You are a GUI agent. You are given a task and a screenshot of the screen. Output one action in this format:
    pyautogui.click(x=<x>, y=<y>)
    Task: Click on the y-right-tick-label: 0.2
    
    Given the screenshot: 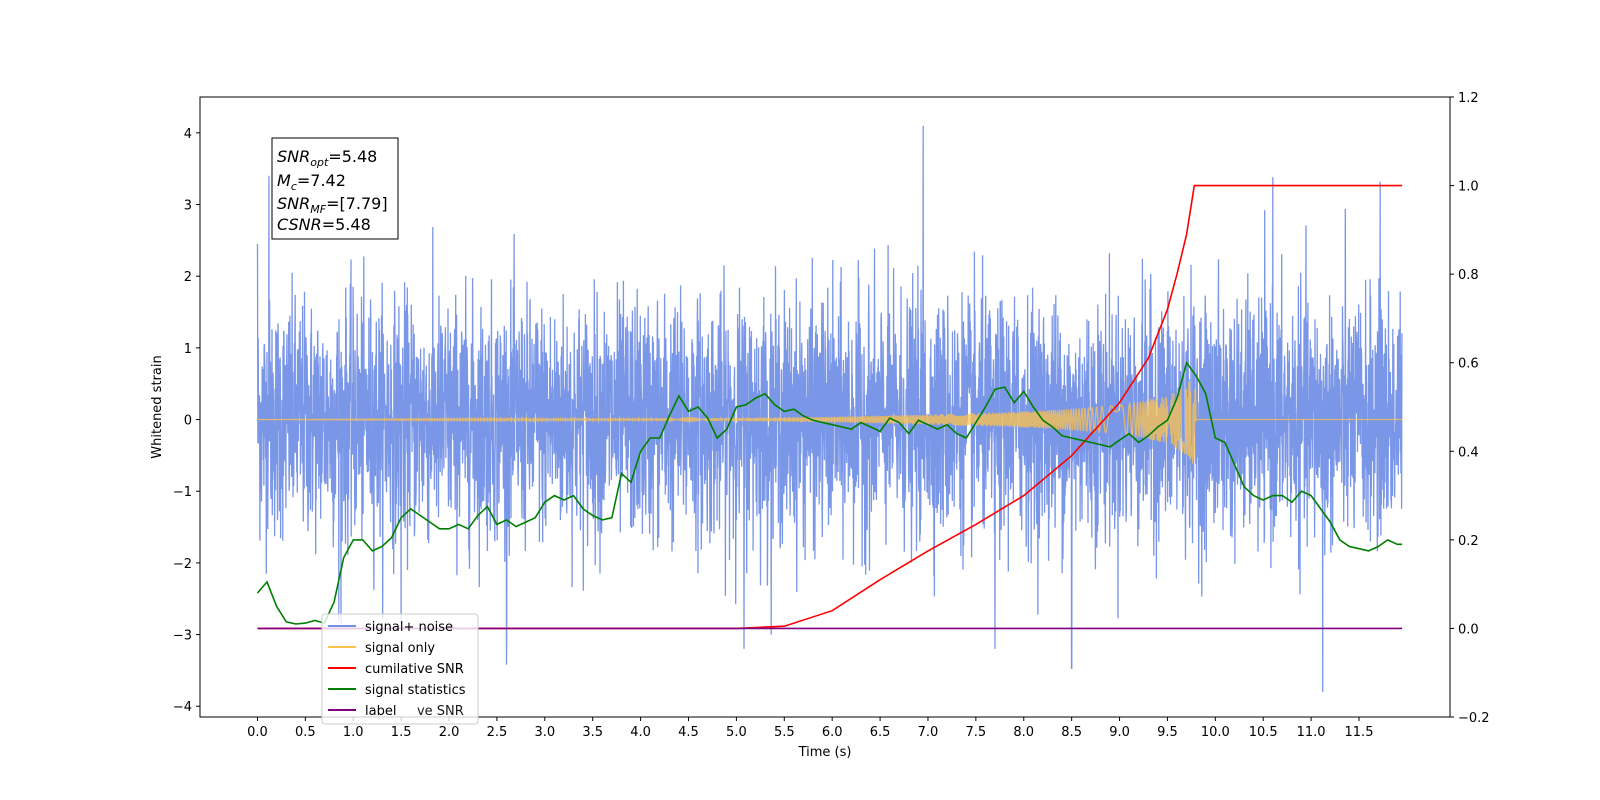 What is the action you would take?
    pyautogui.click(x=1468, y=541)
    